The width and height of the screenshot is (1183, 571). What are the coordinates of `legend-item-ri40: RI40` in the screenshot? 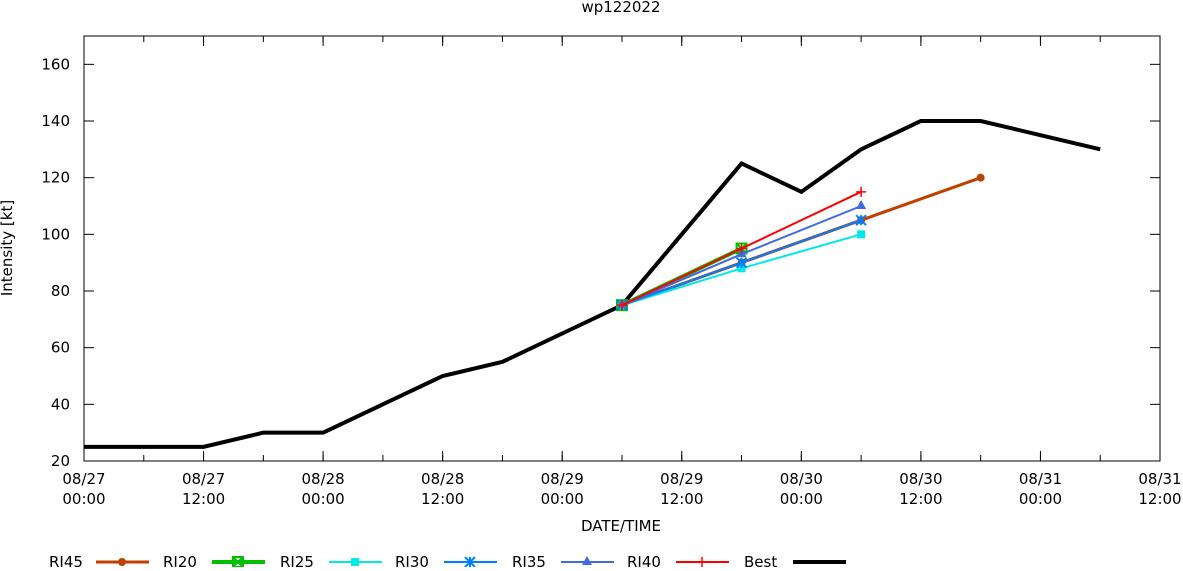 It's located at (678, 562).